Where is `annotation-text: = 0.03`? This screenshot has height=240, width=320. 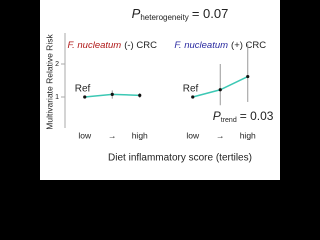
annotation-text: = 0.03 is located at coordinates (257, 116).